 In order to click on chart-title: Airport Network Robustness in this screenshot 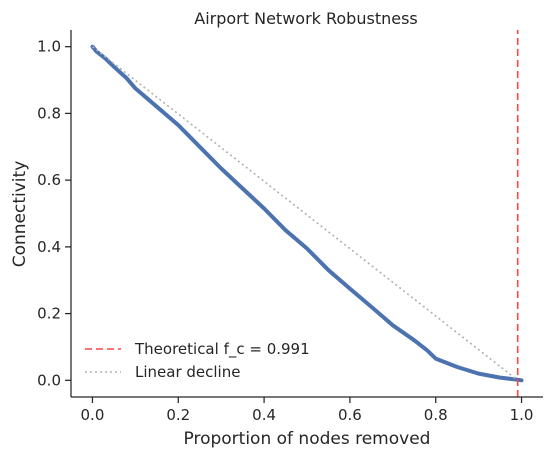, I will do `click(306, 18)`.